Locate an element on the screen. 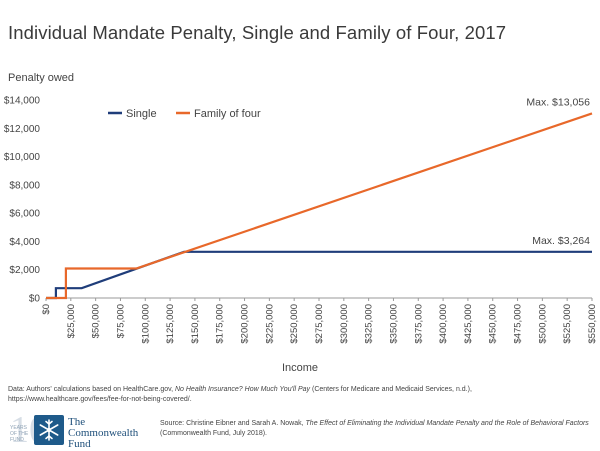 The image size is (600, 451). x-tick-label: $300,000 is located at coordinates (344, 324).